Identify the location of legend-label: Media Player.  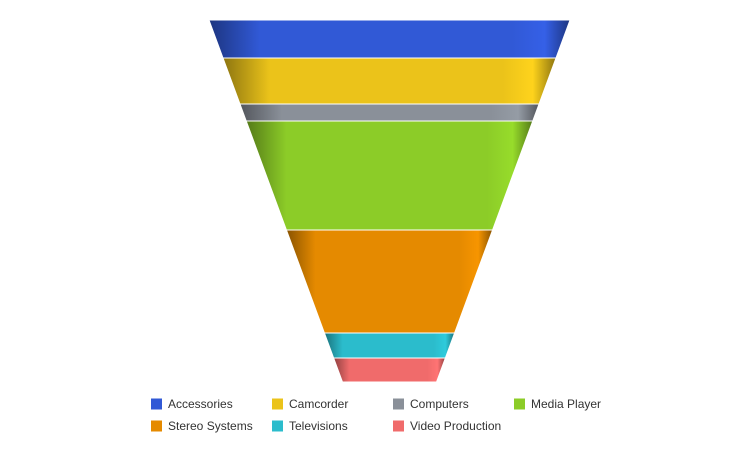
(566, 404).